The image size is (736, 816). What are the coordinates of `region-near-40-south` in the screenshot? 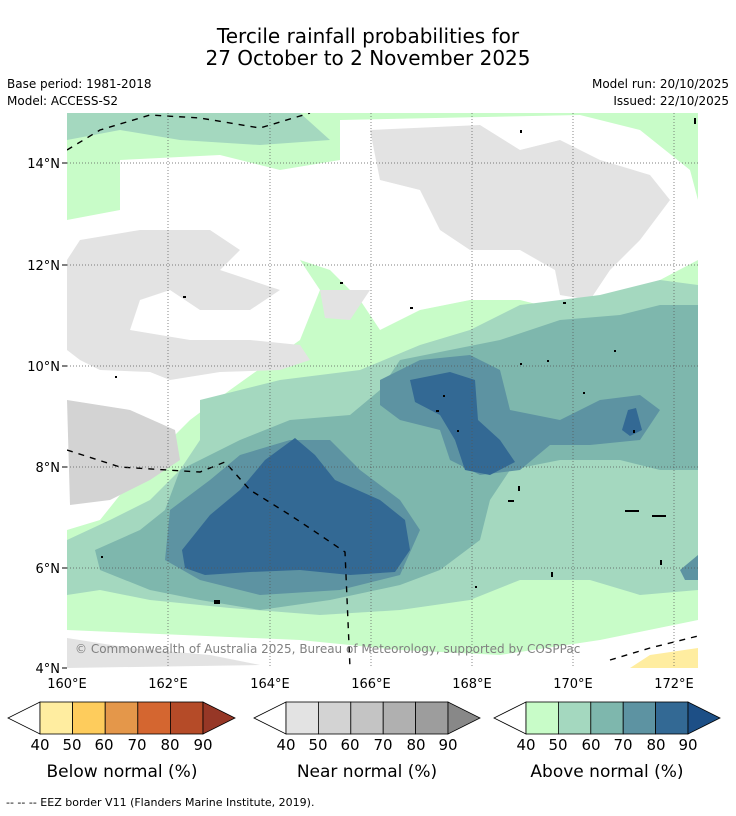 It's located at (163, 653).